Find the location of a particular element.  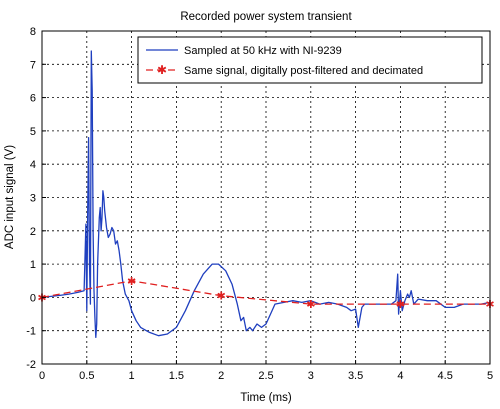

y-tick-label: 1 is located at coordinates (33, 265).